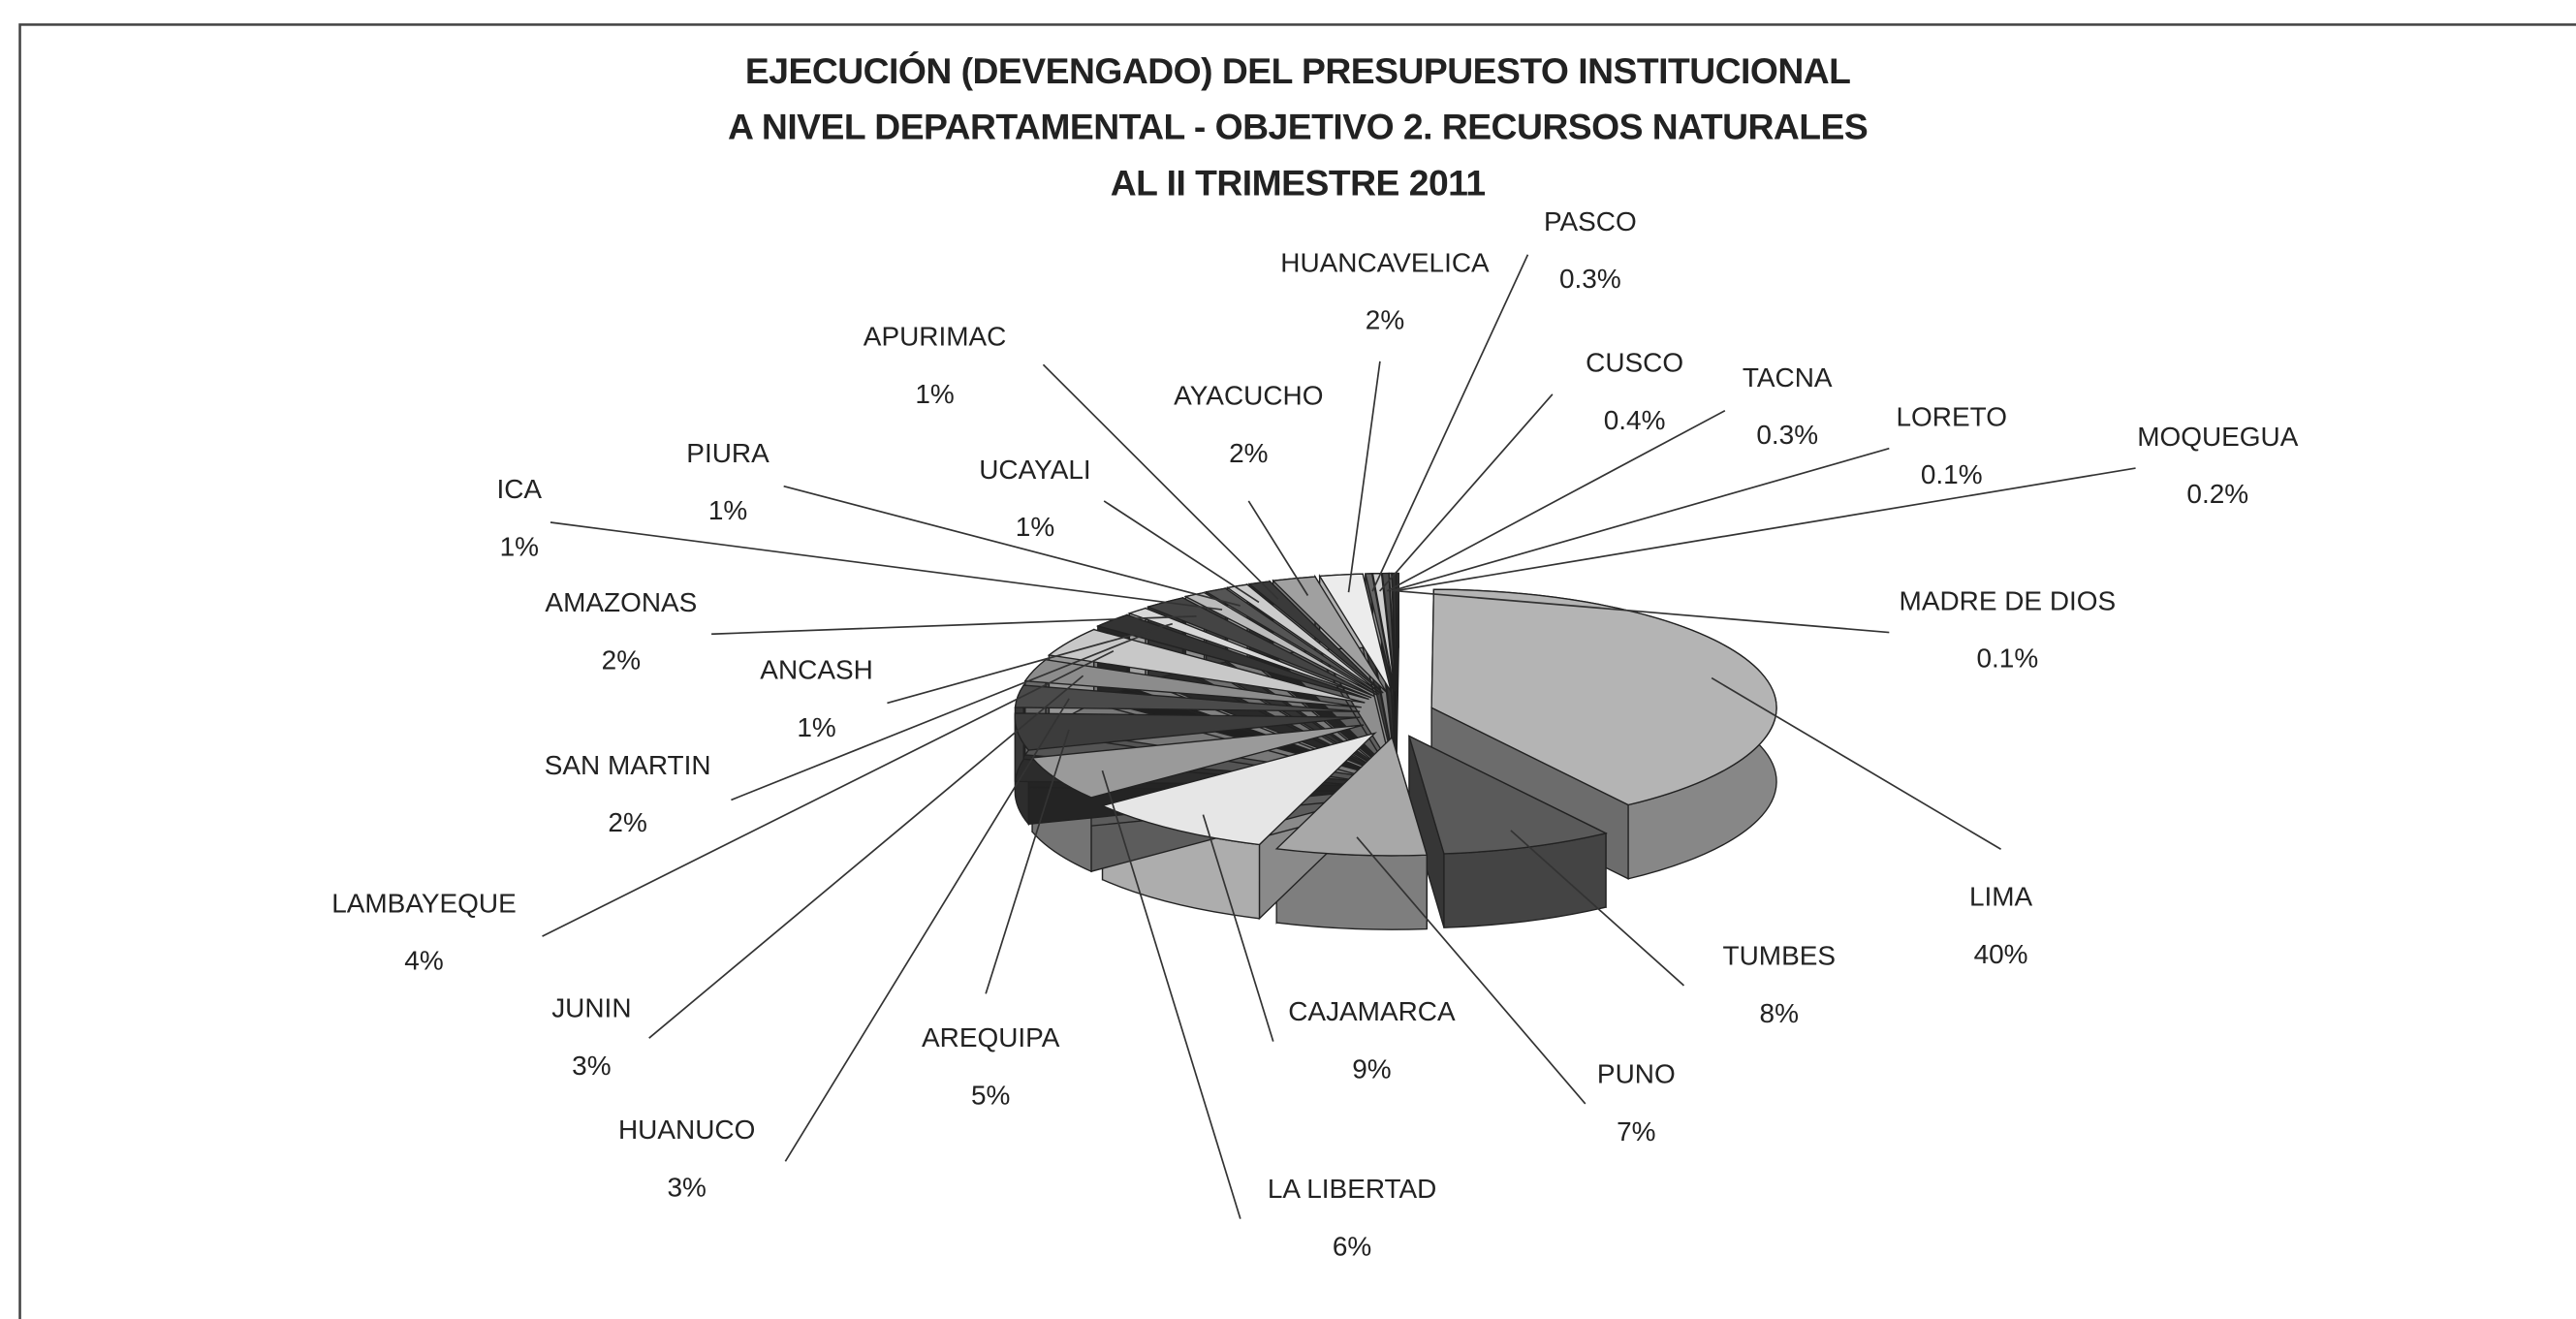 This screenshot has width=2576, height=1319. What do you see at coordinates (1635, 420) in the screenshot?
I see `slice-value-label: 0.4%` at bounding box center [1635, 420].